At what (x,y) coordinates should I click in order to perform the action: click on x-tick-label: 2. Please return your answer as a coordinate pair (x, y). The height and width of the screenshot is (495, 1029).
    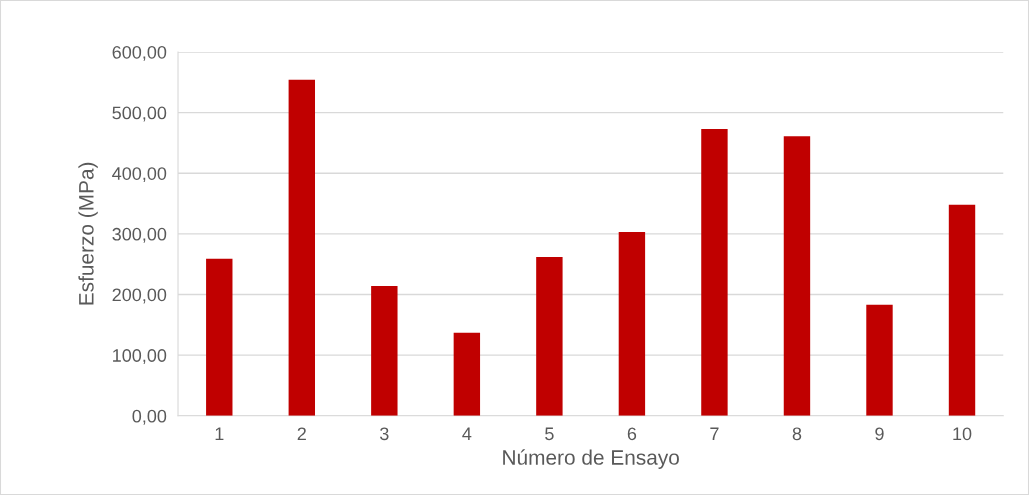
    Looking at the image, I should click on (301, 433).